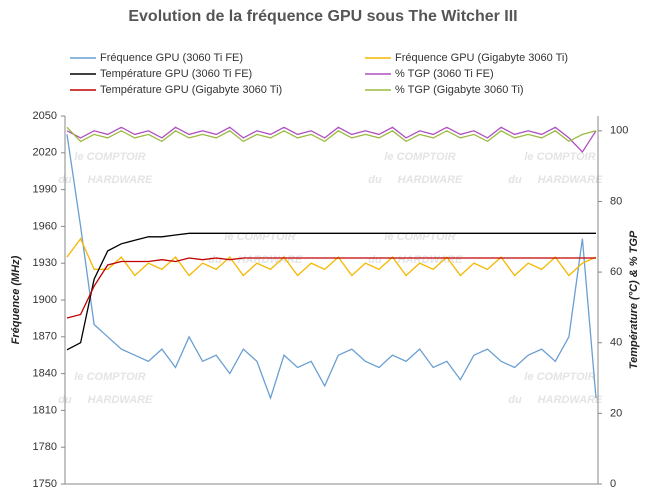  I want to click on y-tick-label: 1810, so click(45, 410).